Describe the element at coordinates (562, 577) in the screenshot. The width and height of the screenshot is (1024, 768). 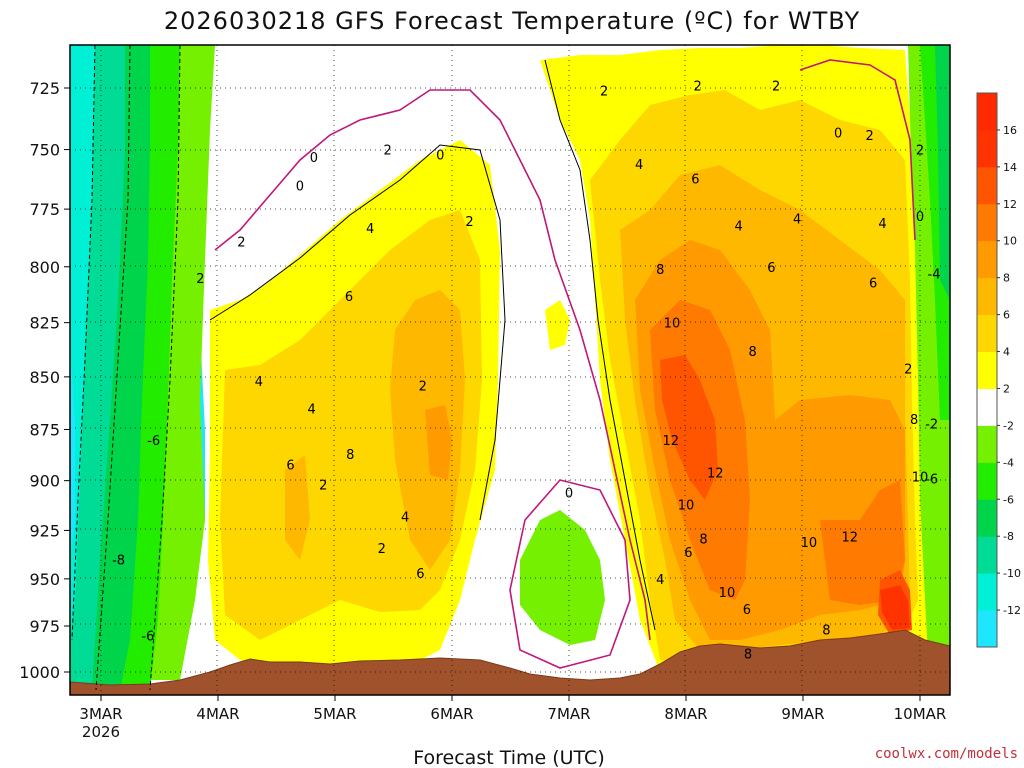
I see `green-pocket` at that location.